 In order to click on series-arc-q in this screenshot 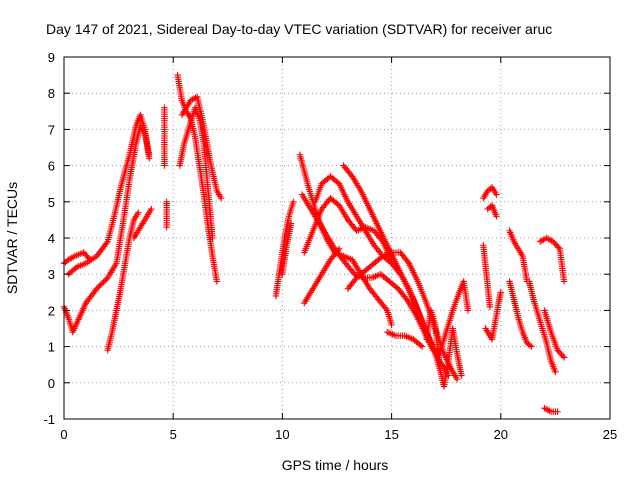, I will do `click(322, 276)`.